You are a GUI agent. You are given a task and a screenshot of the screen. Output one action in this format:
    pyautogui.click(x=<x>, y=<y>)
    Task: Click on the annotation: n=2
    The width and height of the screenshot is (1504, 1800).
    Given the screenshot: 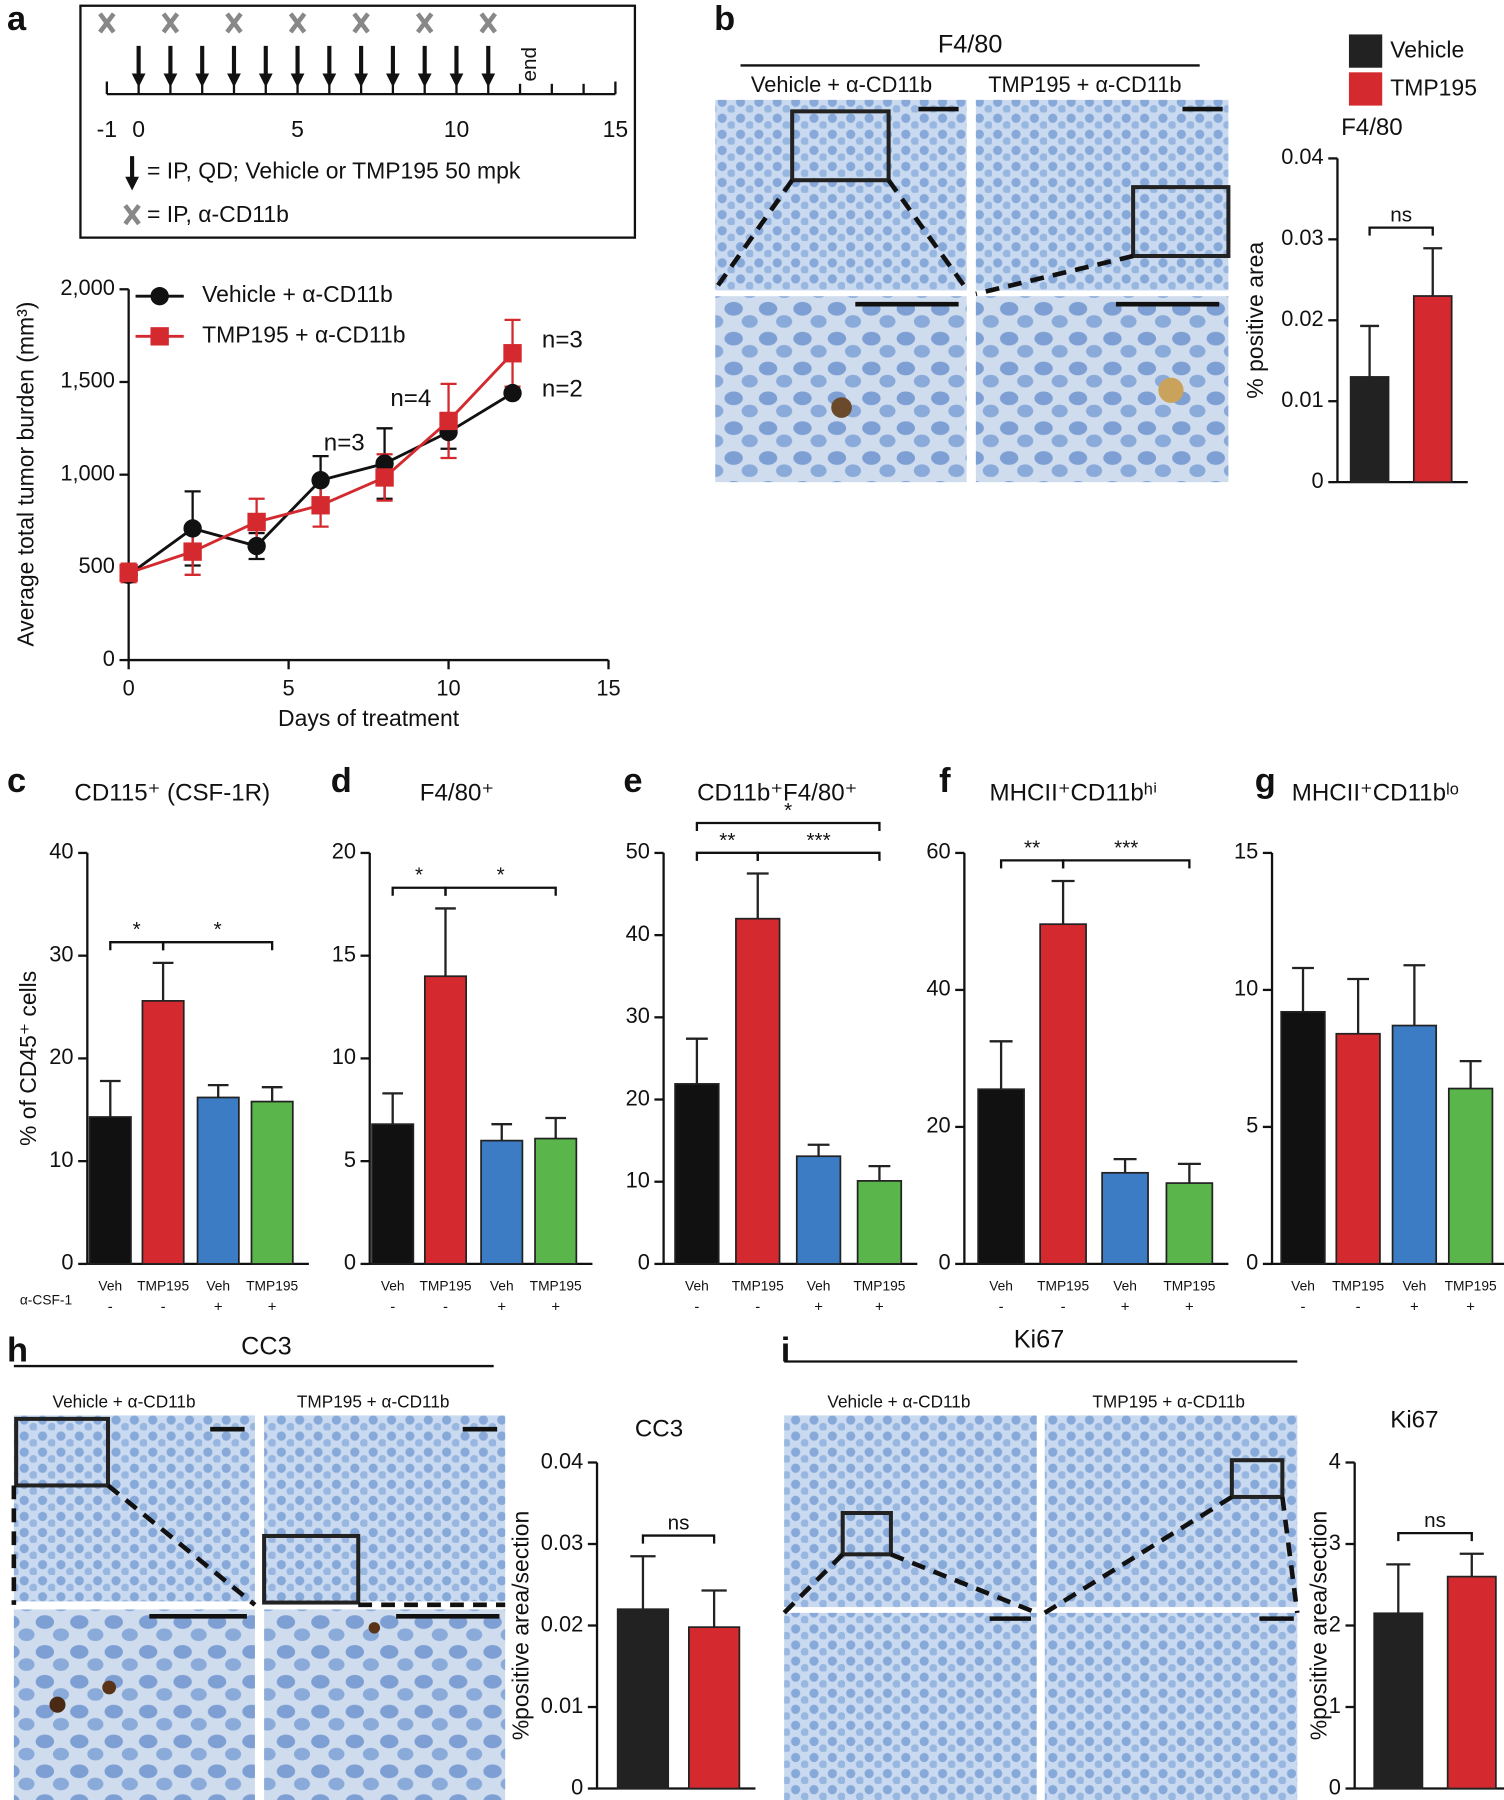 What is the action you would take?
    pyautogui.click(x=562, y=389)
    